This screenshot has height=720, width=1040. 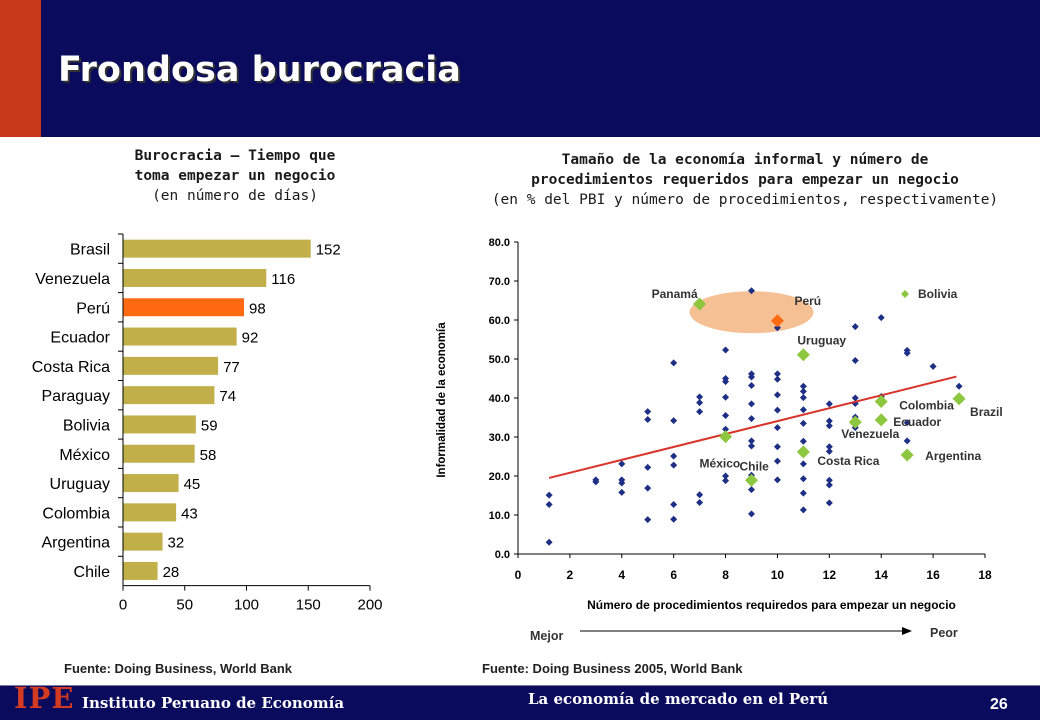 I want to click on category-label: Bolivia, so click(x=86, y=425).